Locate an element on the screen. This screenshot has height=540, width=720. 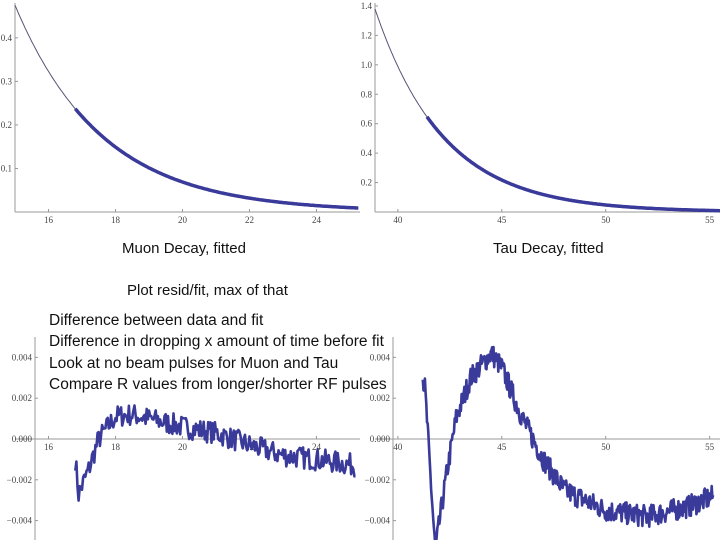
tau-caption: Tau Decay, fitted is located at coordinates (548, 248).